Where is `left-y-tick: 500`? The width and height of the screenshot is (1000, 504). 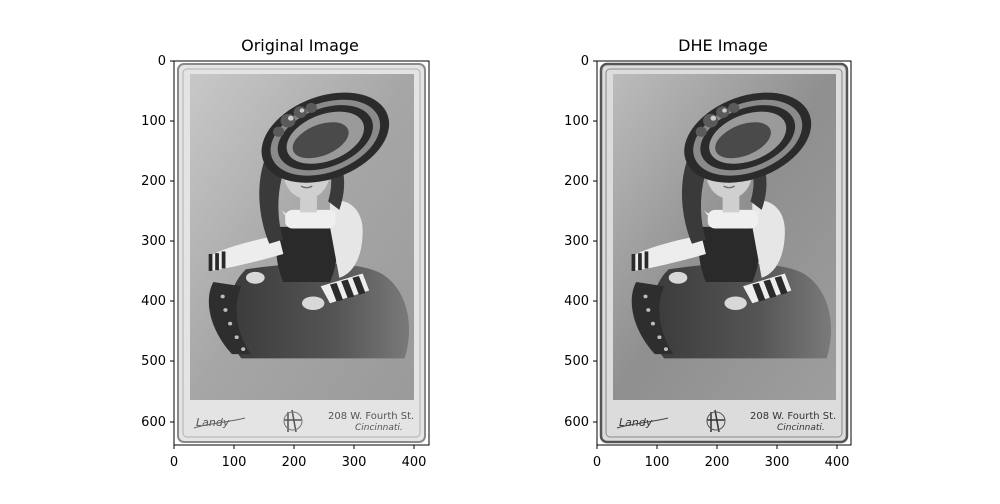
left-y-tick: 500 is located at coordinates (157, 361).